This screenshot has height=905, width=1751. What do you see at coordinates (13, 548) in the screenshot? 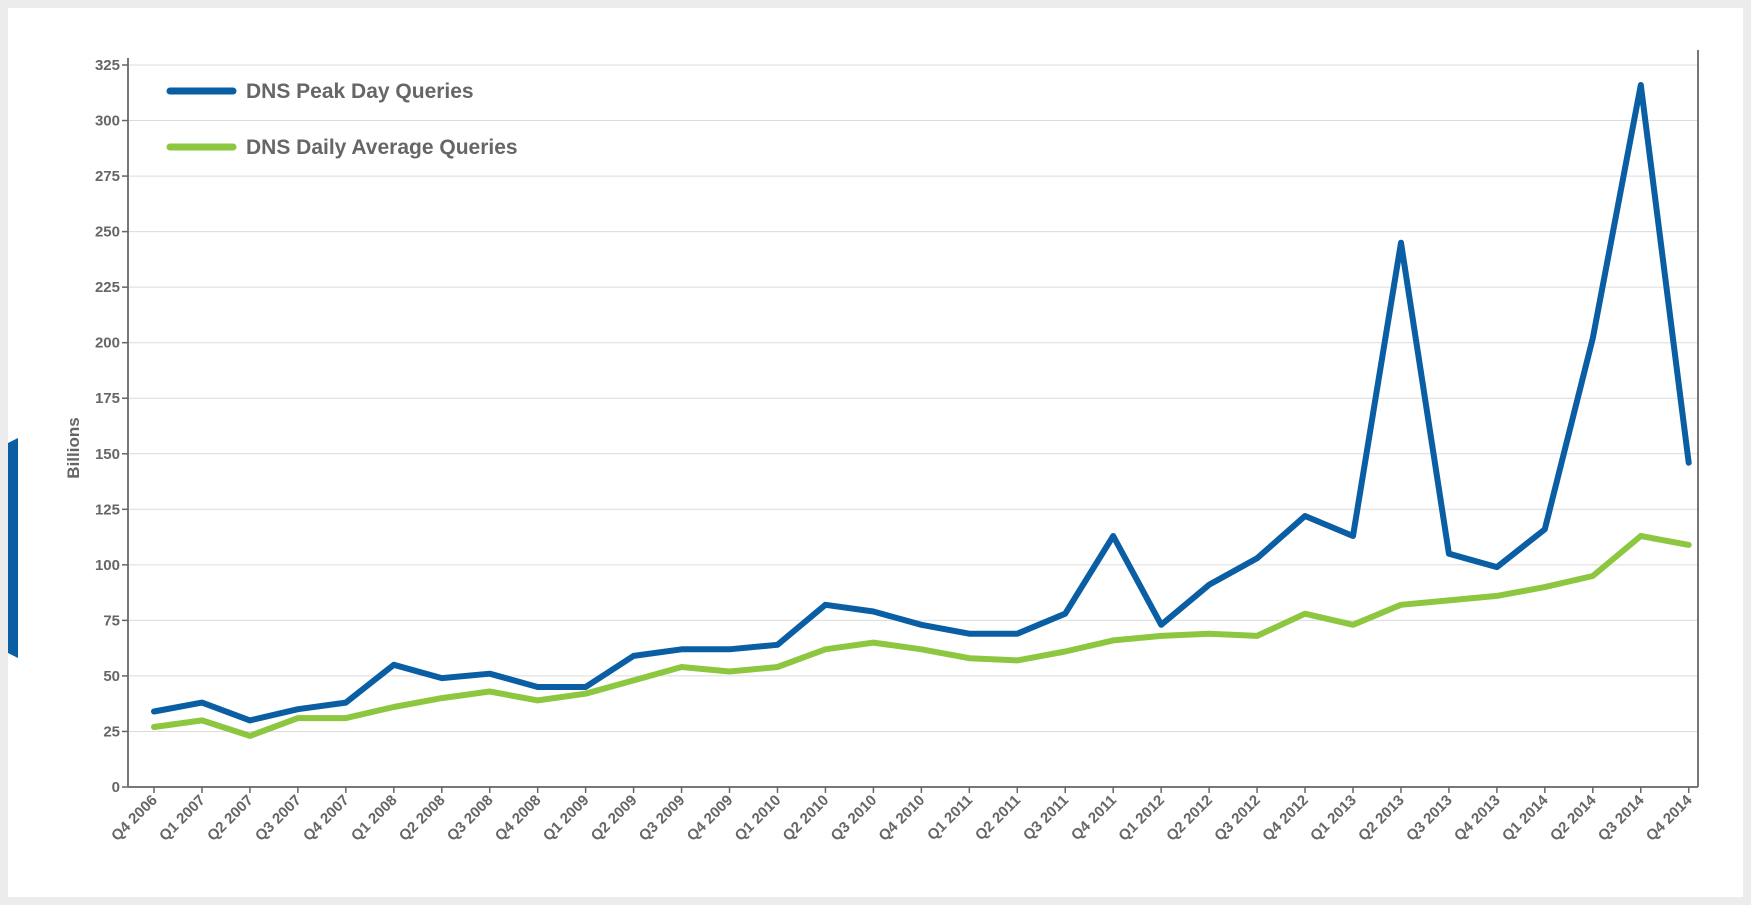
I see `side-accent` at bounding box center [13, 548].